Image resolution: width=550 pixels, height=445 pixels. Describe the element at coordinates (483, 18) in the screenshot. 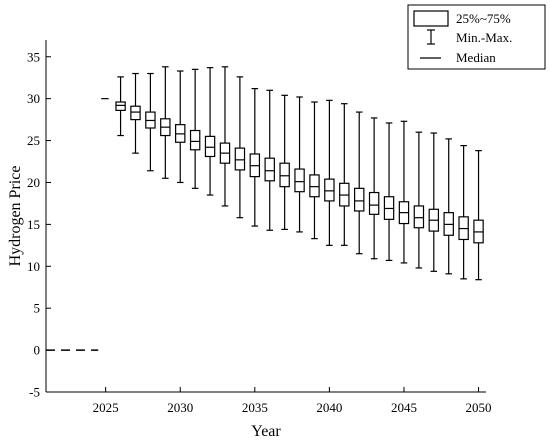

I see `legend-label-box: 25%~75%` at that location.